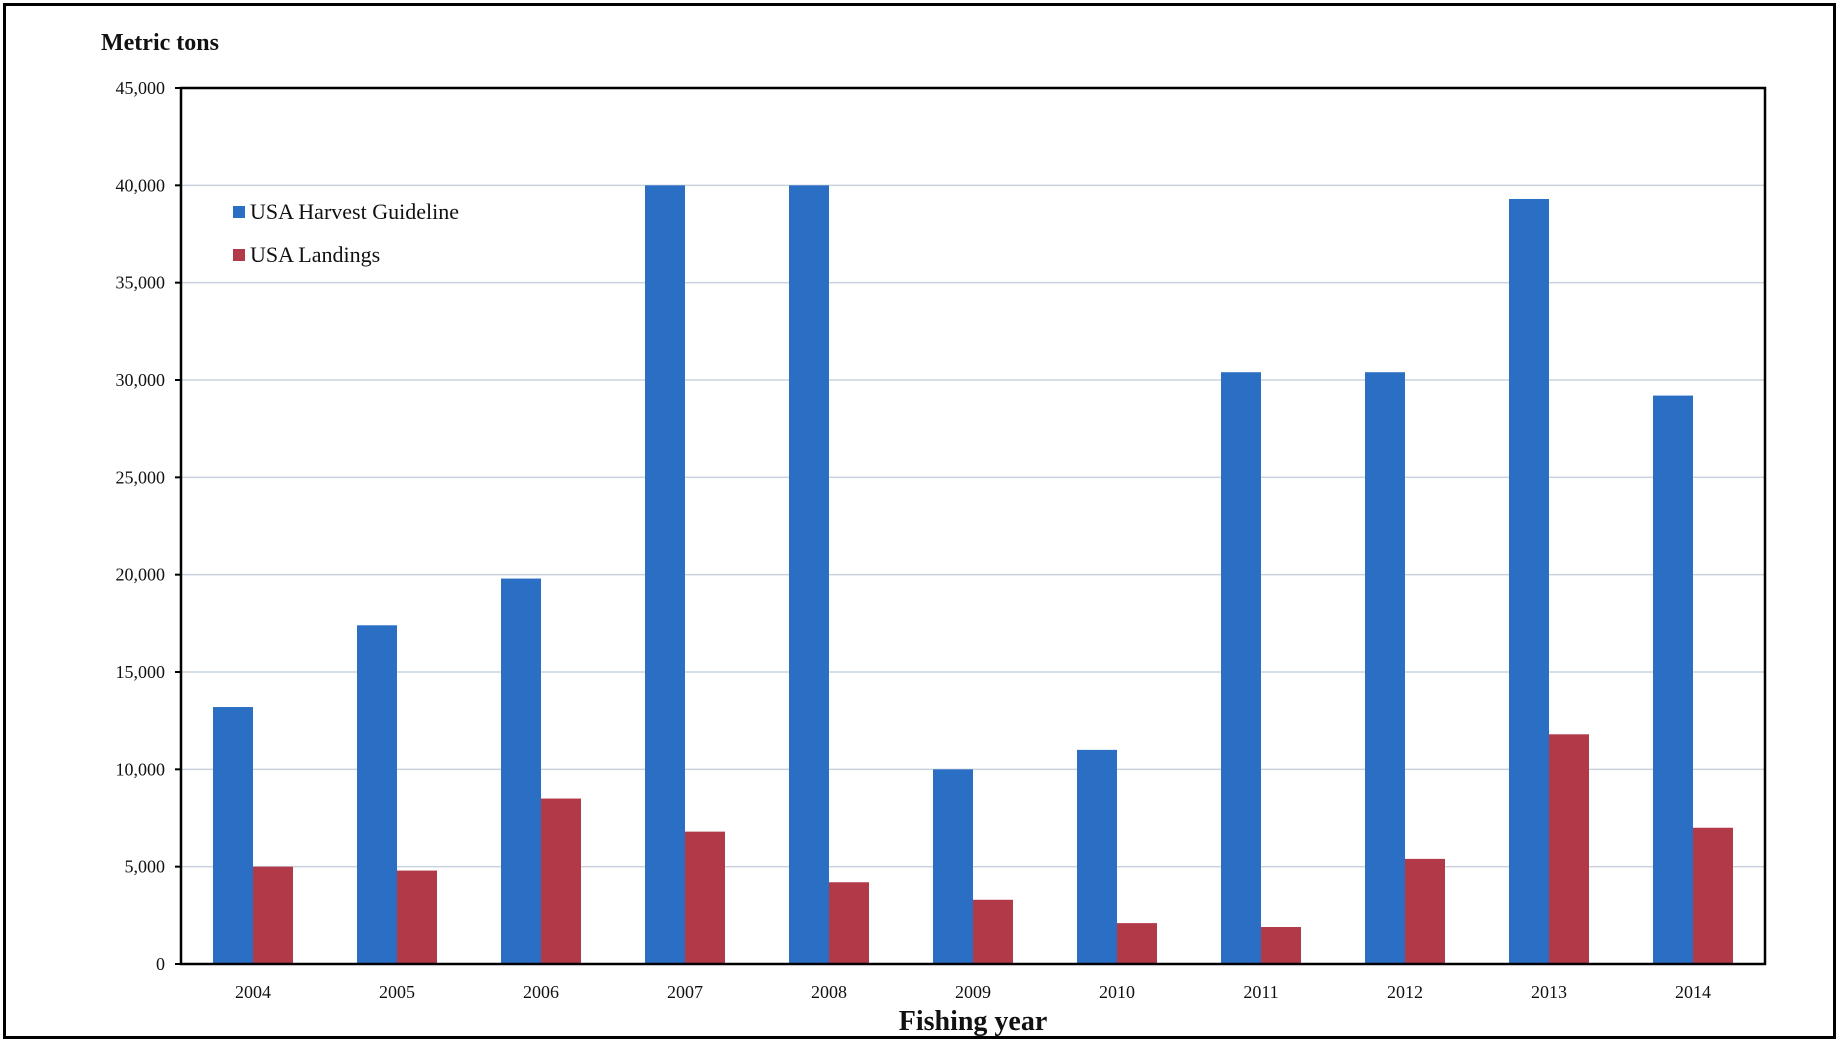  Describe the element at coordinates (397, 992) in the screenshot. I see `x-tick-label: 2005` at that location.